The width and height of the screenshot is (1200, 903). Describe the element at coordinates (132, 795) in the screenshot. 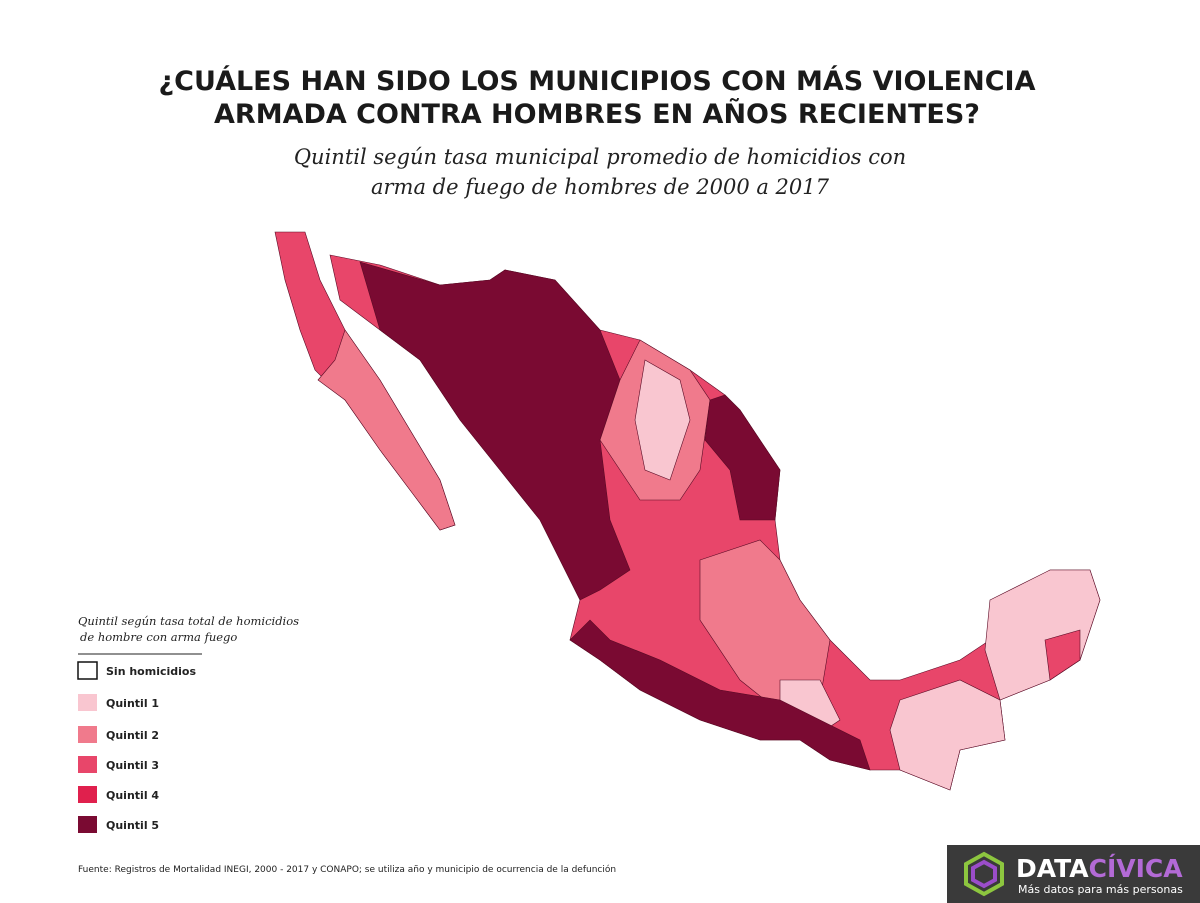

I see `legend-label: Quintil 4` at that location.